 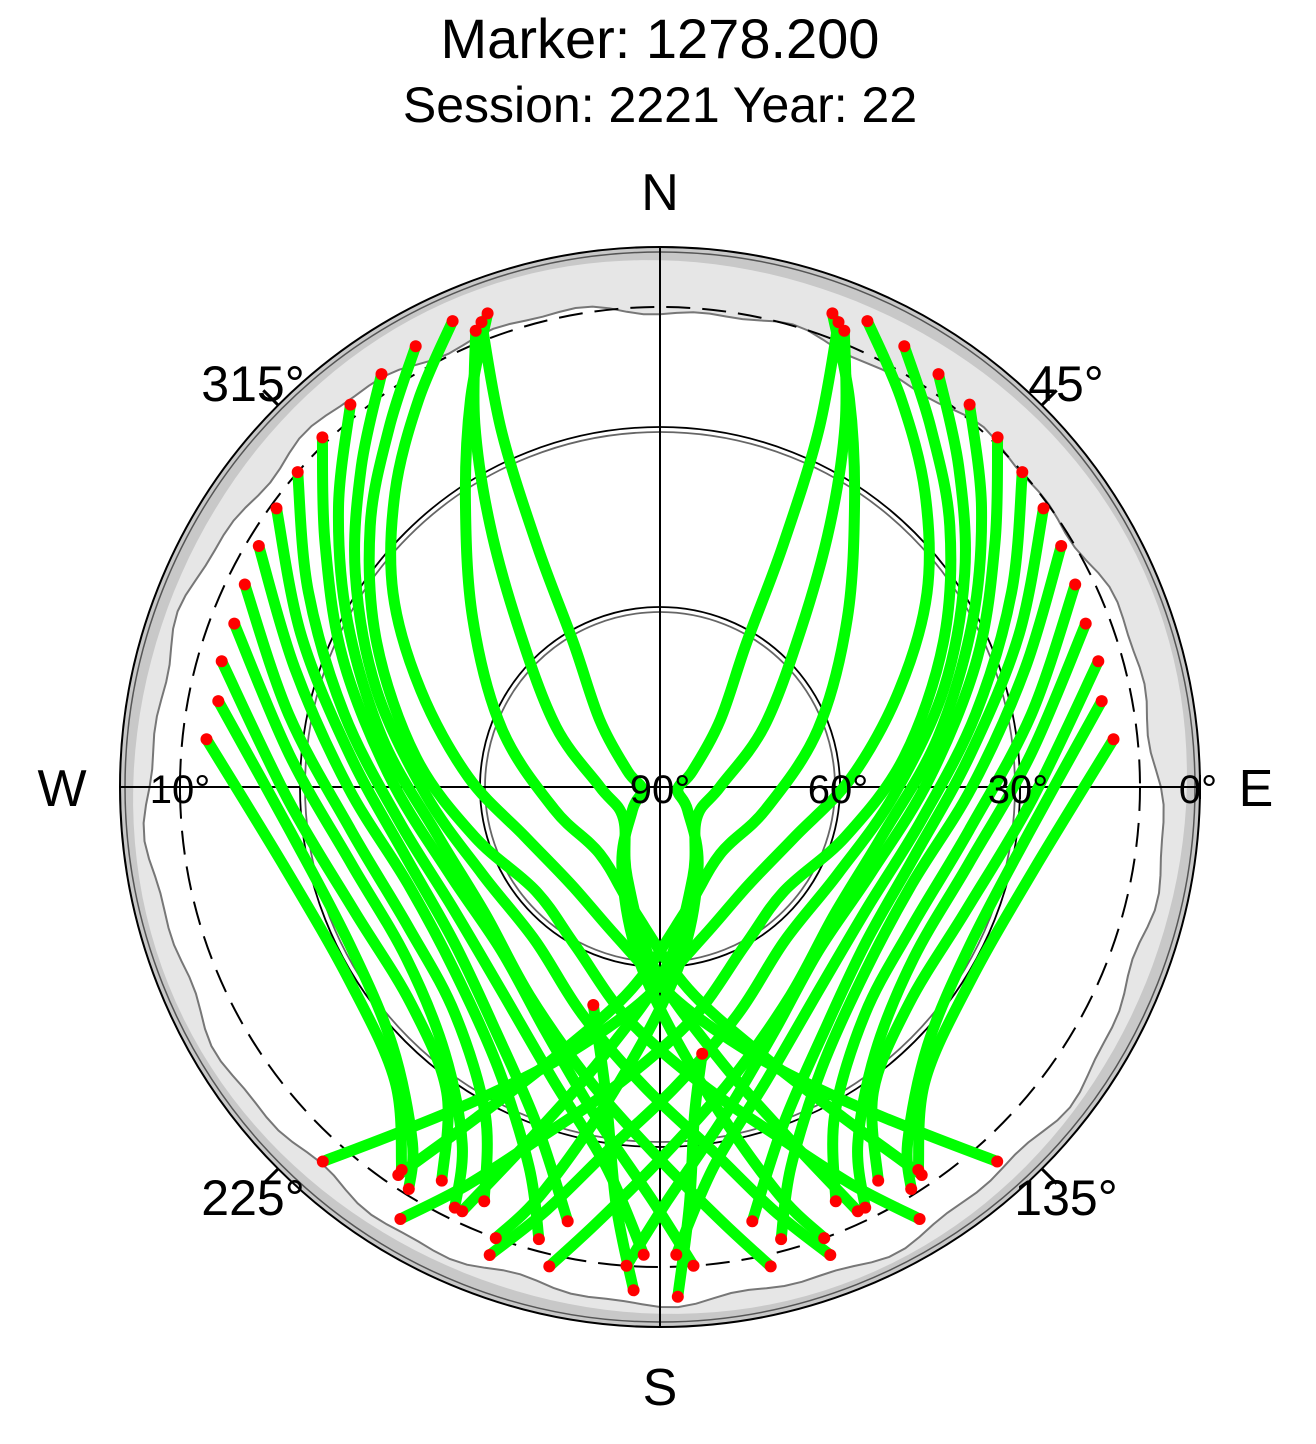 I want to click on chart-title: Marker: 1278.200, so click(x=660, y=38).